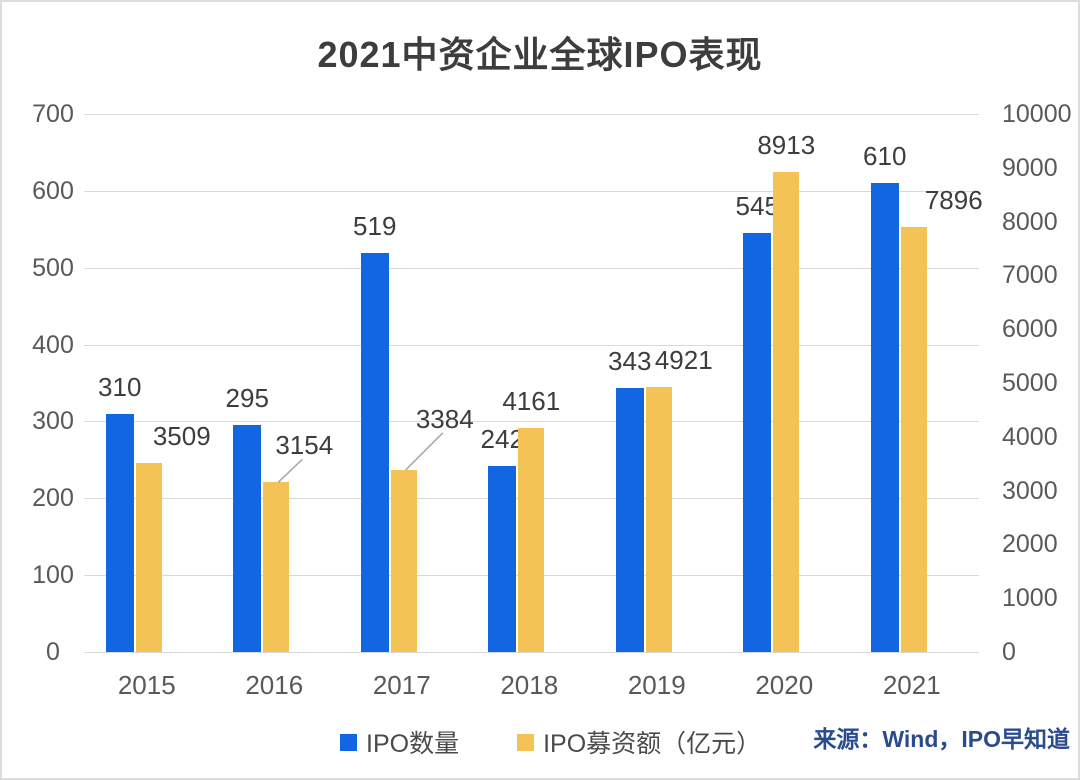  Describe the element at coordinates (531, 401) in the screenshot. I see `data-label-ipo-proceeds: 4161` at that location.